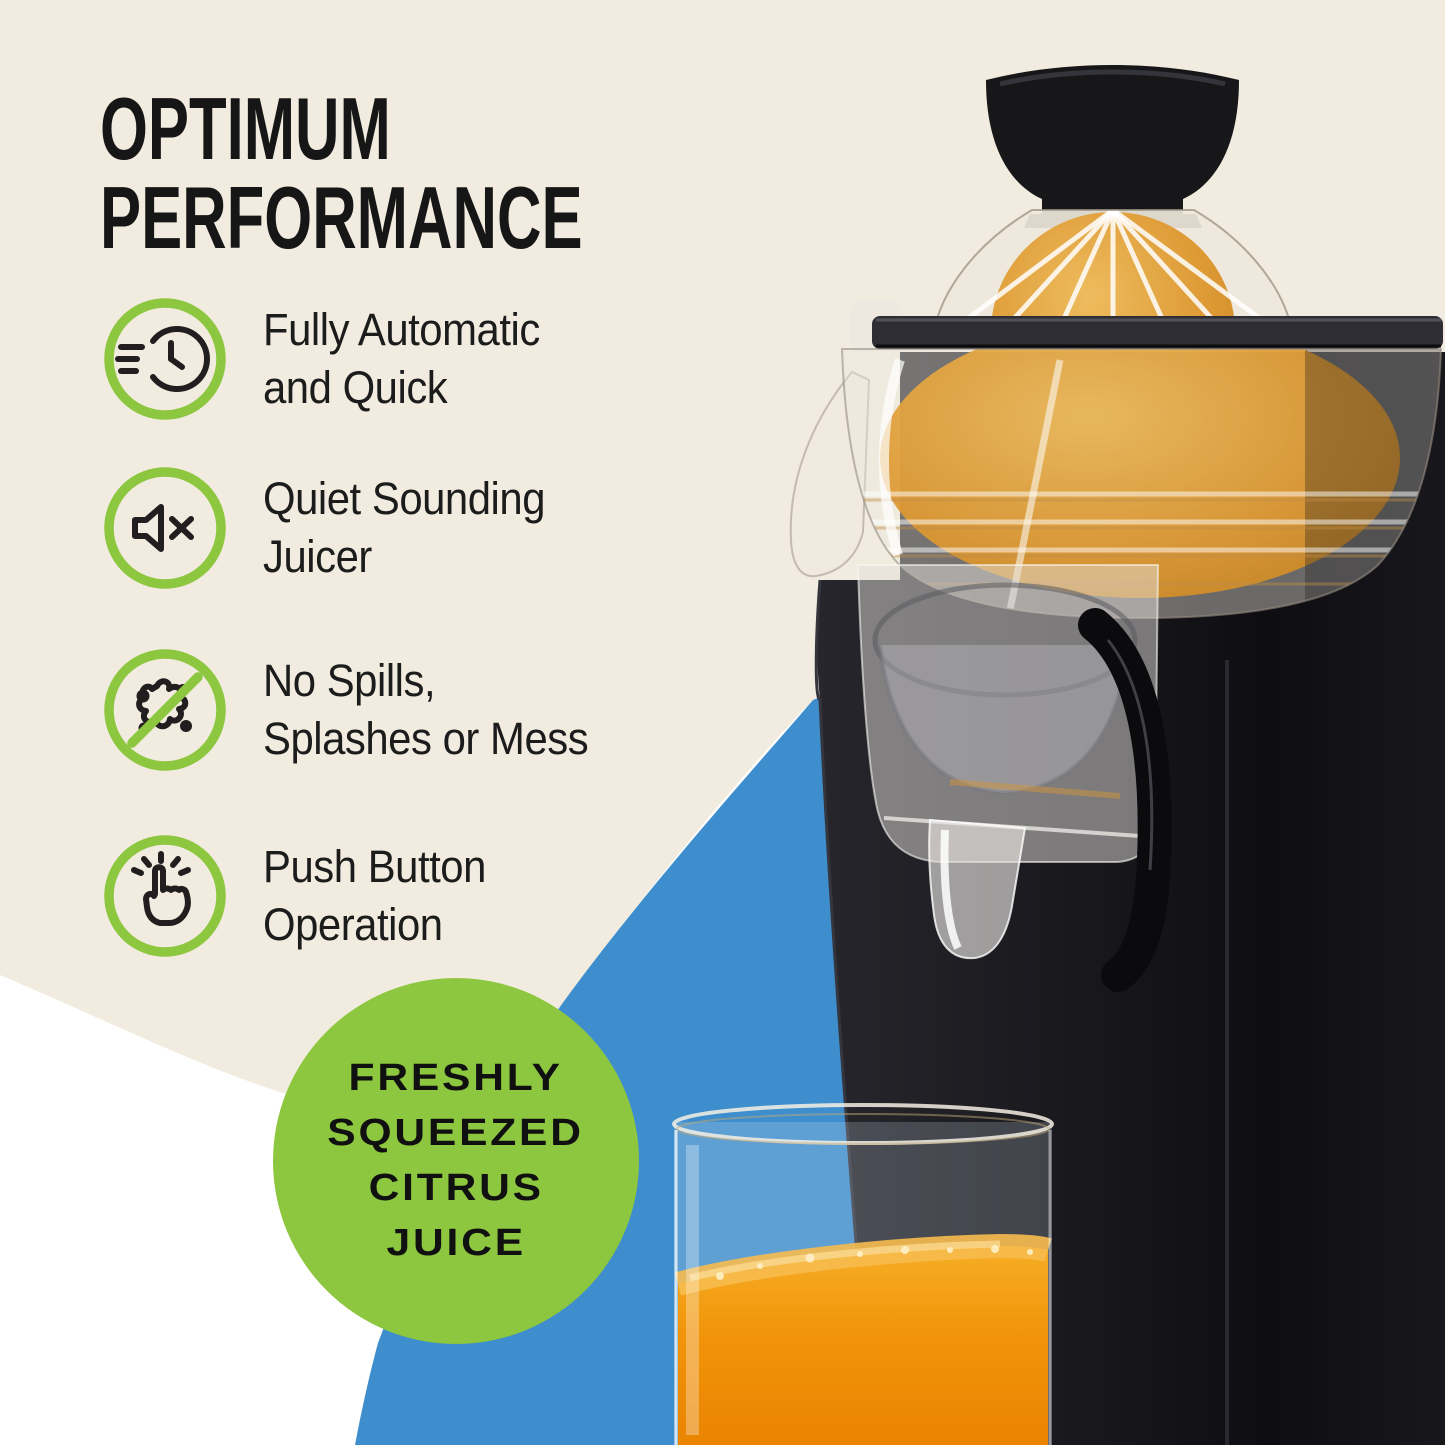 The image size is (1445, 1445). What do you see at coordinates (426, 709) in the screenshot?
I see `feature-label: No Spills, Splashes or Mess` at bounding box center [426, 709].